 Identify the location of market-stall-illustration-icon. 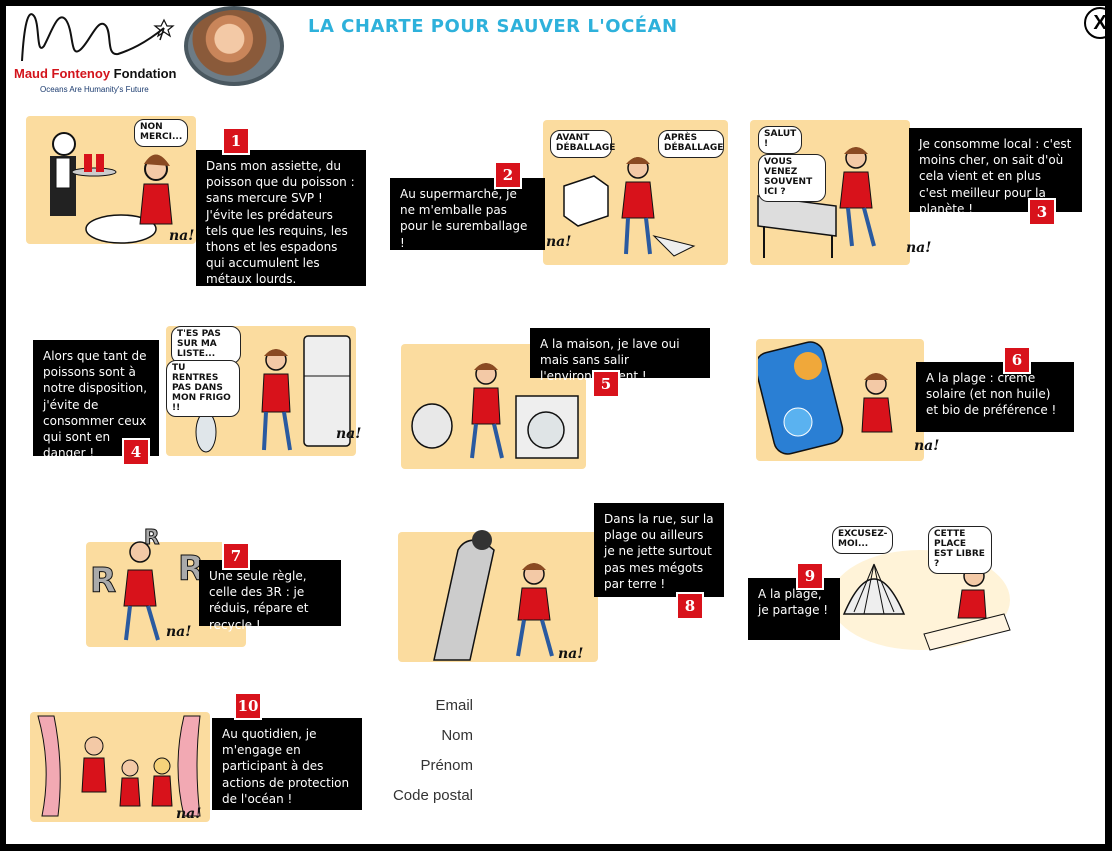
(816, 202).